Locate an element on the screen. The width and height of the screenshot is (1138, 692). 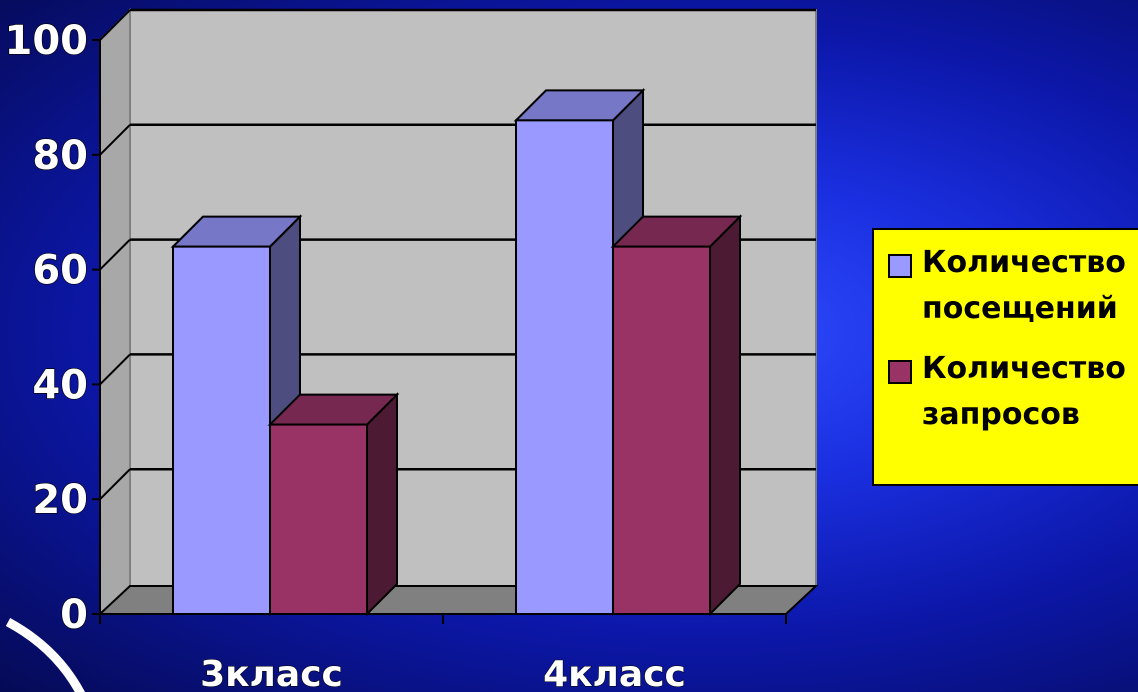
legend-label-visits: Количество посещений is located at coordinates (1024, 285).